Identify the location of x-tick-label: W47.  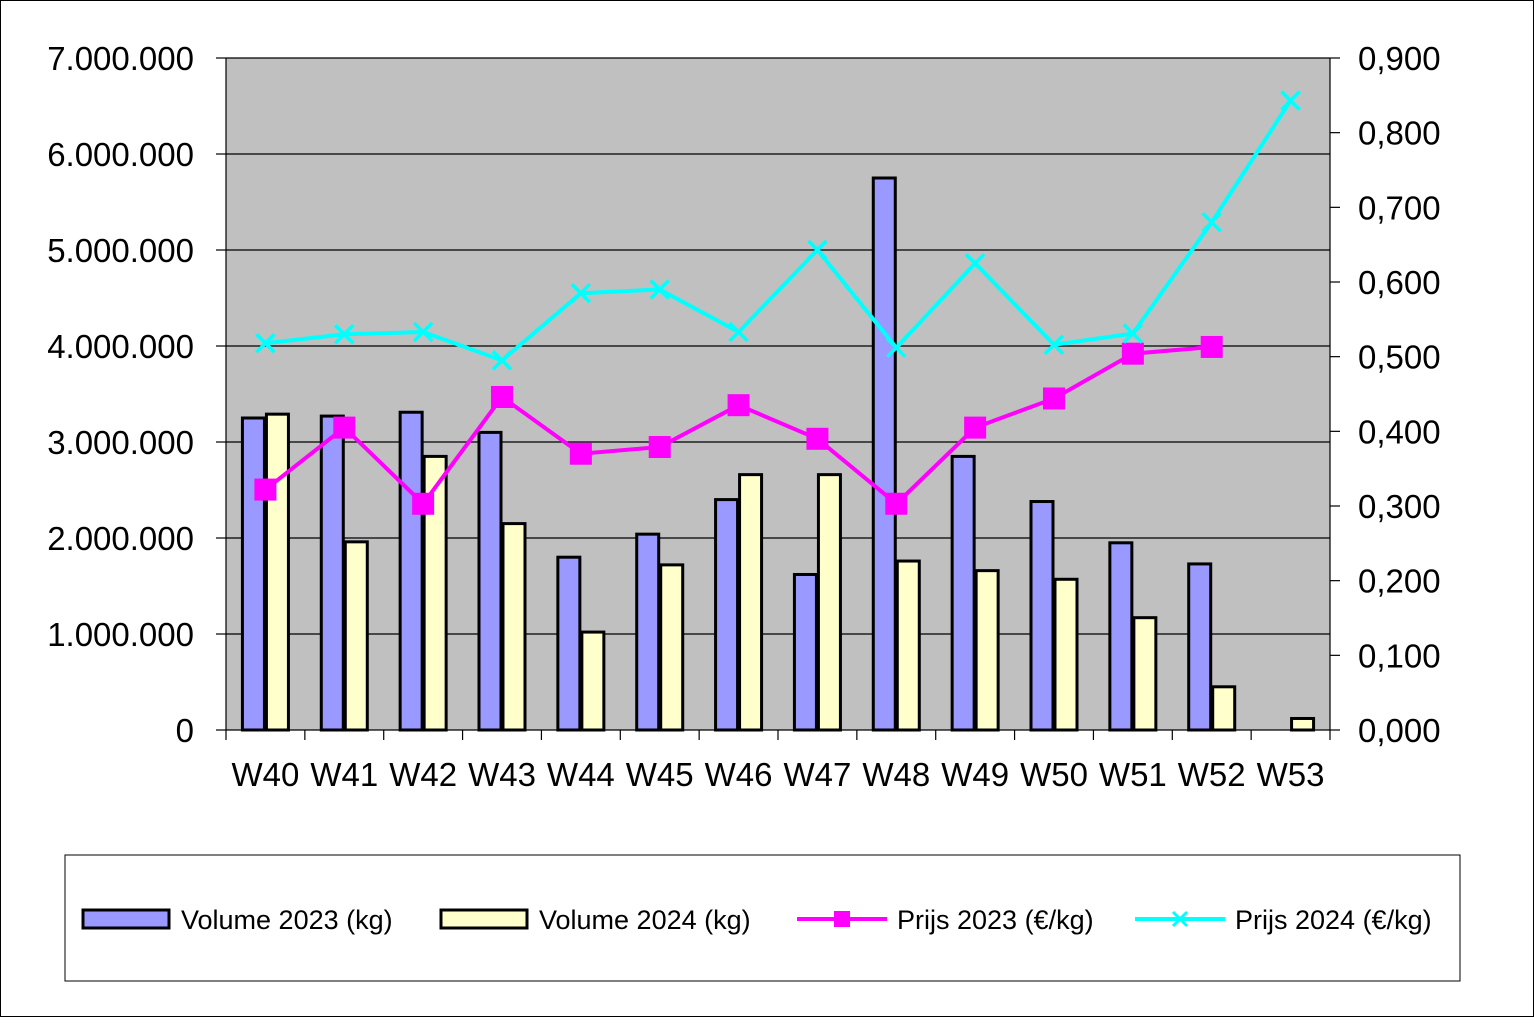
(817, 774).